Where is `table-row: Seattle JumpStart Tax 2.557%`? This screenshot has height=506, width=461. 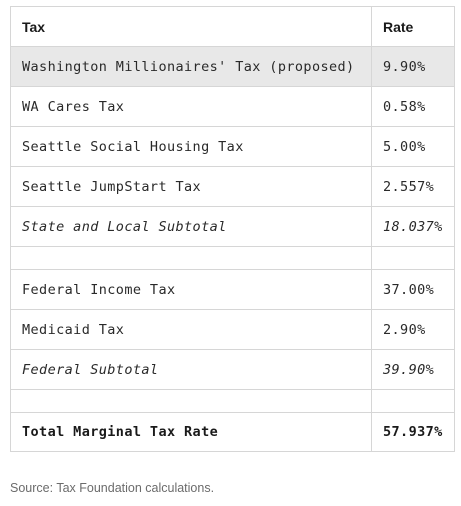 table-row: Seattle JumpStart Tax 2.557% is located at coordinates (232, 186).